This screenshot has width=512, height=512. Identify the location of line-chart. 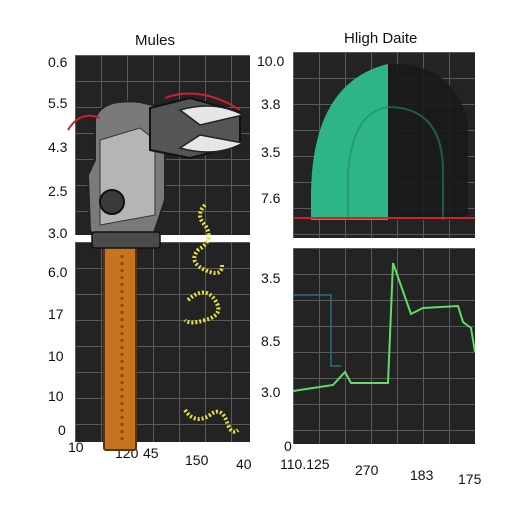
(384, 327).